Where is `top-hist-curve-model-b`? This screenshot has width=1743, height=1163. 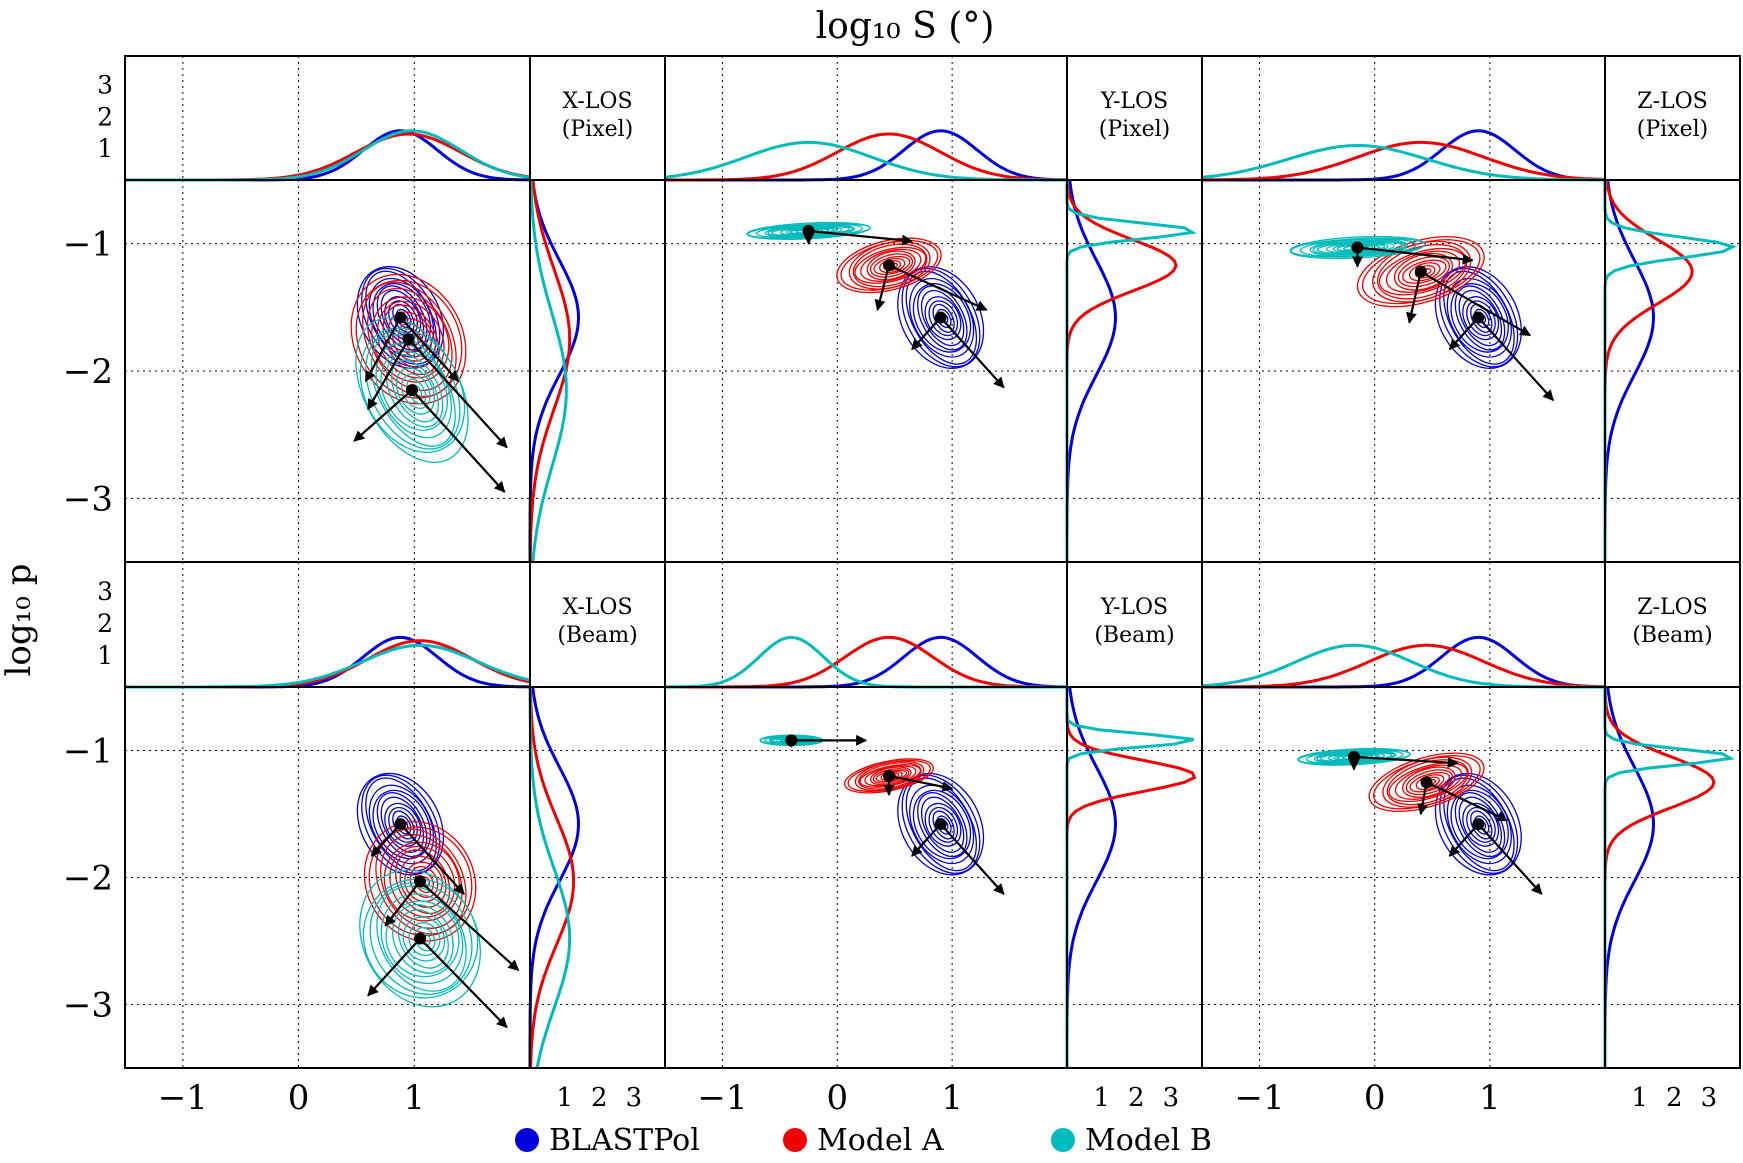 top-hist-curve-model-b is located at coordinates (1403, 162).